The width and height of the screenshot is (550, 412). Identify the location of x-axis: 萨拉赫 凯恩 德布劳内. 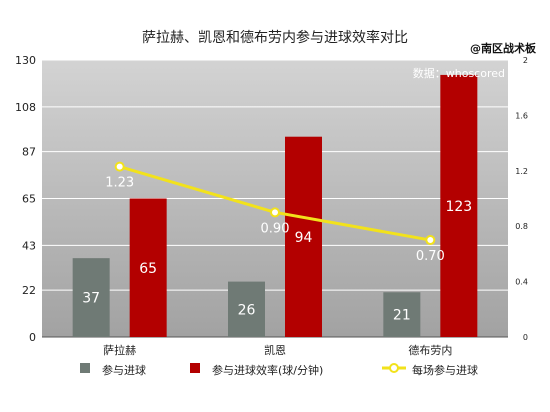
(277, 350).